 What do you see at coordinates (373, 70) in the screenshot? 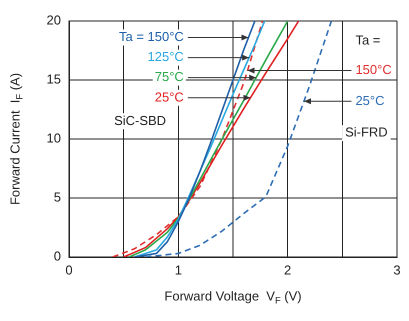
I see `text: 150°C` at bounding box center [373, 70].